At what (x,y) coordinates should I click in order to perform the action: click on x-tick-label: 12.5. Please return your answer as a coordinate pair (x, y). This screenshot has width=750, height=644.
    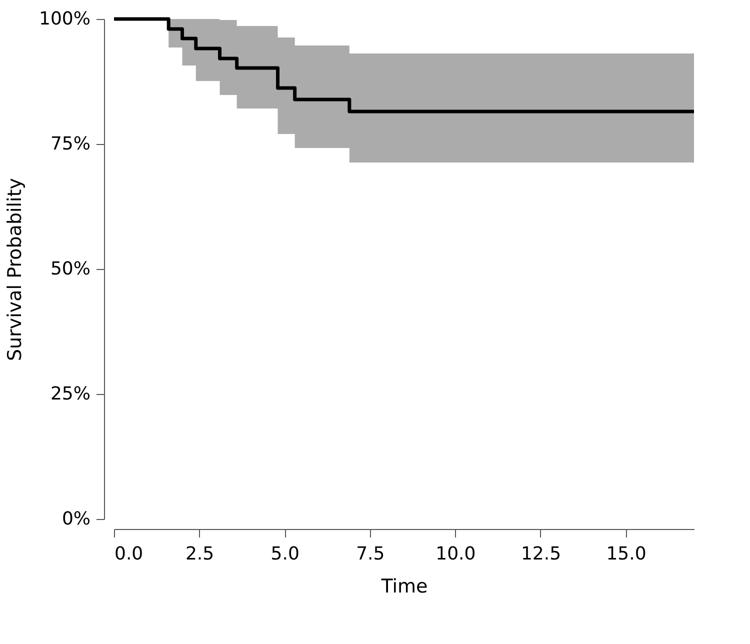
    Looking at the image, I should click on (541, 554).